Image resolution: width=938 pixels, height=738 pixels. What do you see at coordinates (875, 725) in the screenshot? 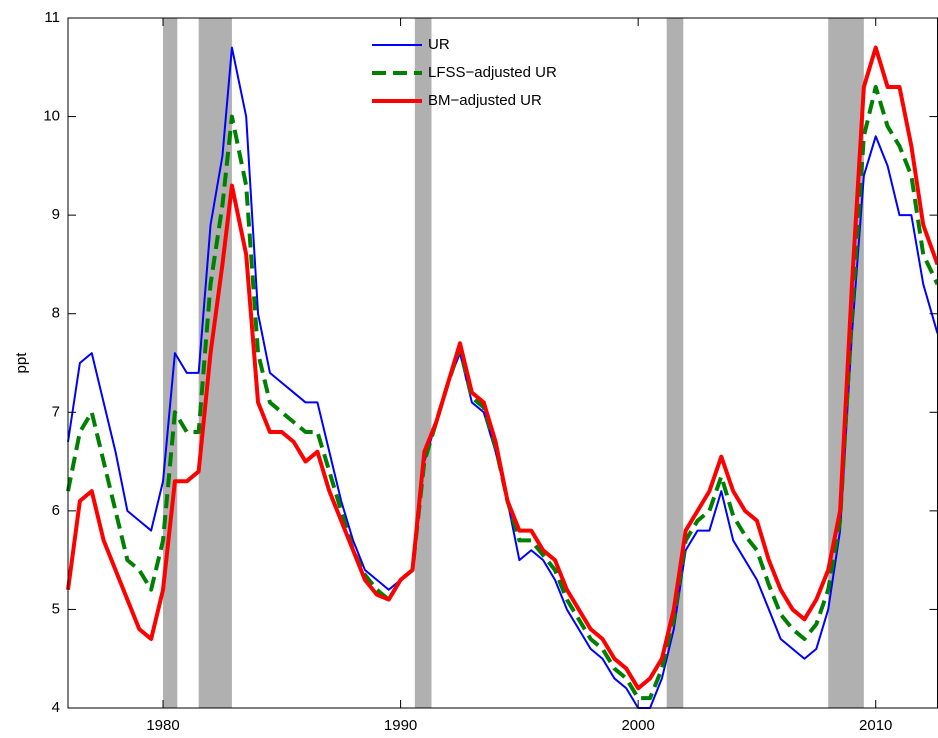
I see `x-tick-label: 2010` at bounding box center [875, 725].